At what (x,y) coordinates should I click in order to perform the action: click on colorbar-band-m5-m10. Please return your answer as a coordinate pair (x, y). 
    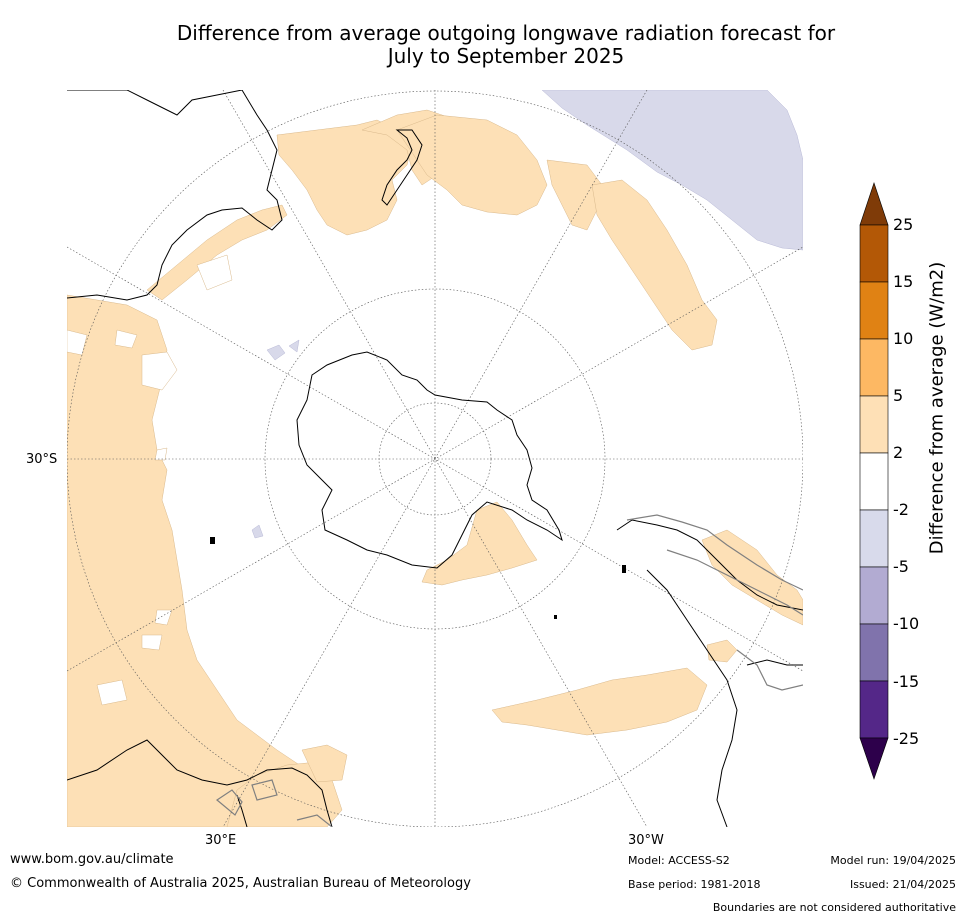
    Looking at the image, I should click on (874, 595).